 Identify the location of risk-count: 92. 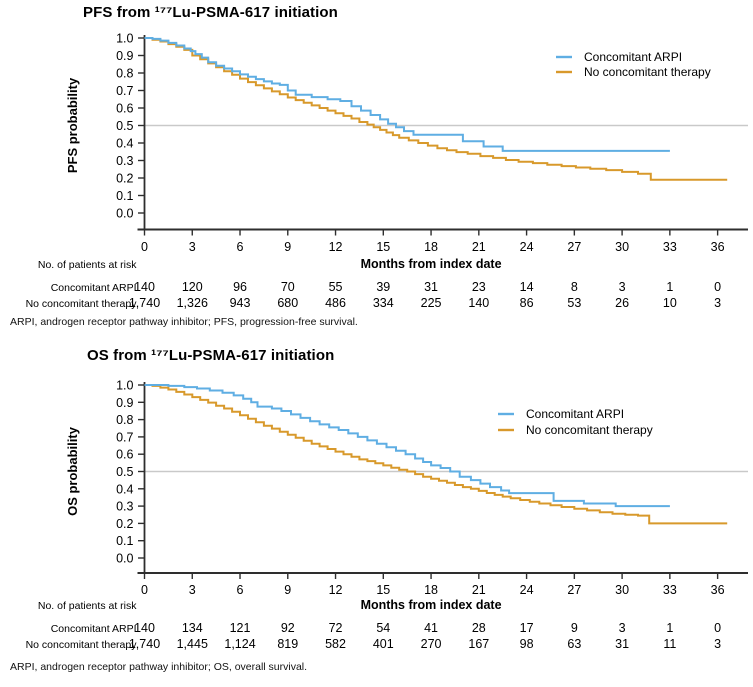
(288, 628).